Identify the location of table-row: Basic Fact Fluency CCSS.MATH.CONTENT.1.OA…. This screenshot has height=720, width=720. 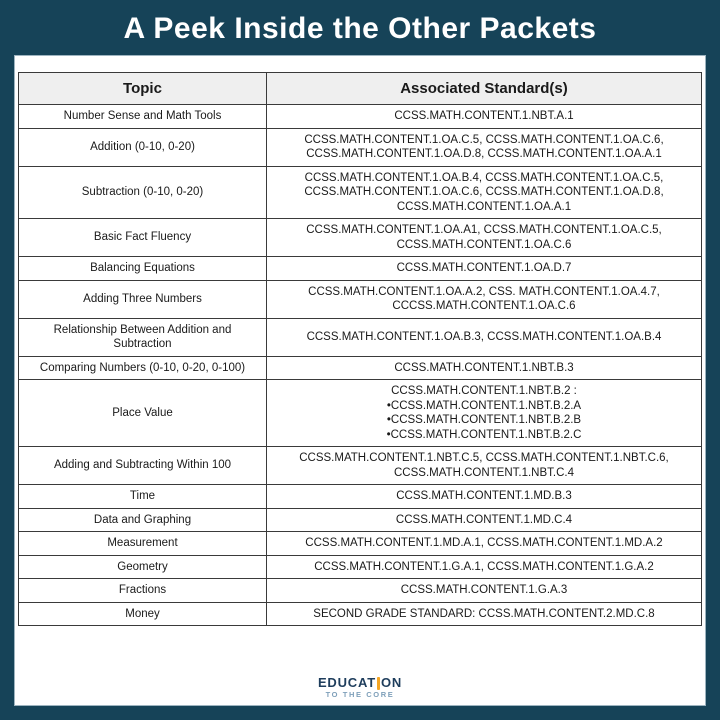
(360, 237).